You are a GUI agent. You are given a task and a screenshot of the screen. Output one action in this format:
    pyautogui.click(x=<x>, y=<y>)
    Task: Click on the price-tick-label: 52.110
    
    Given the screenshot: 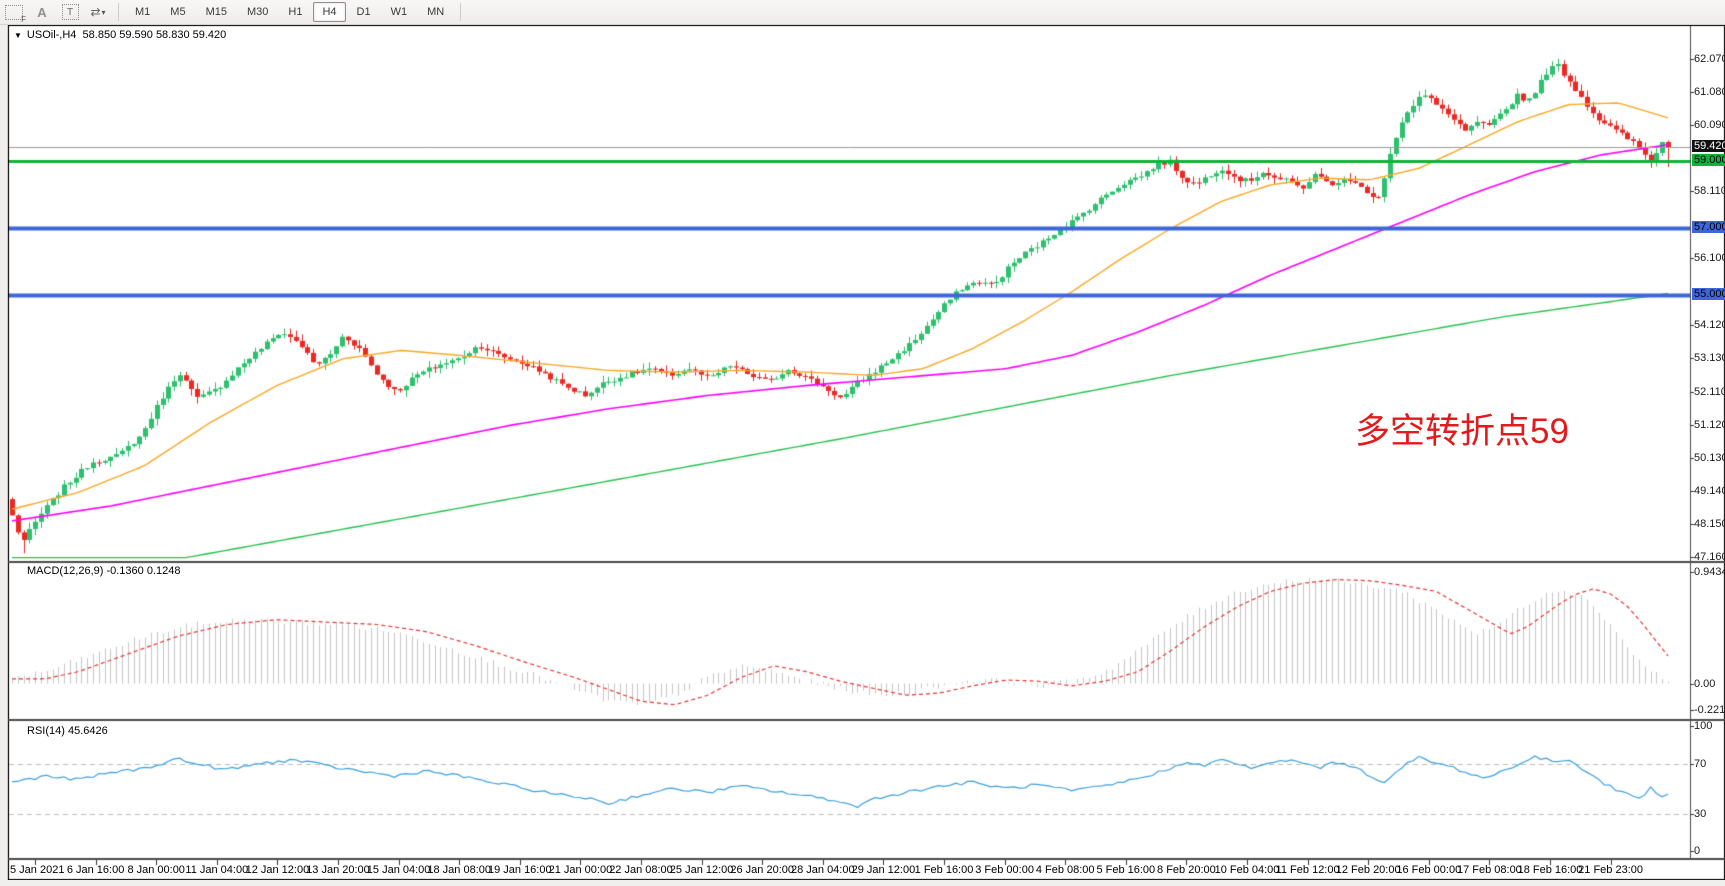 What is the action you would take?
    pyautogui.click(x=1709, y=391)
    